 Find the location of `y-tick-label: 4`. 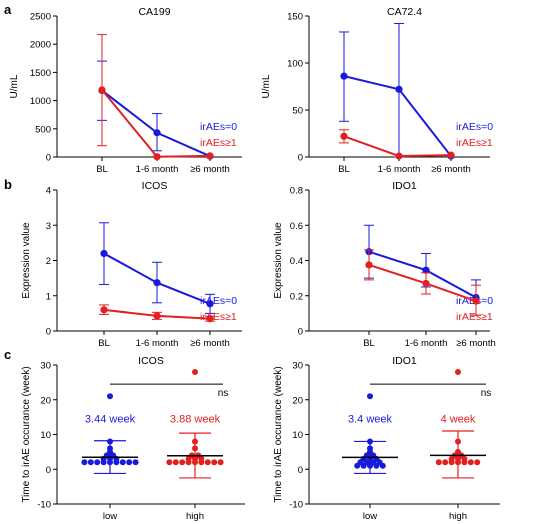

y-tick-label: 4 is located at coordinates (48, 191).